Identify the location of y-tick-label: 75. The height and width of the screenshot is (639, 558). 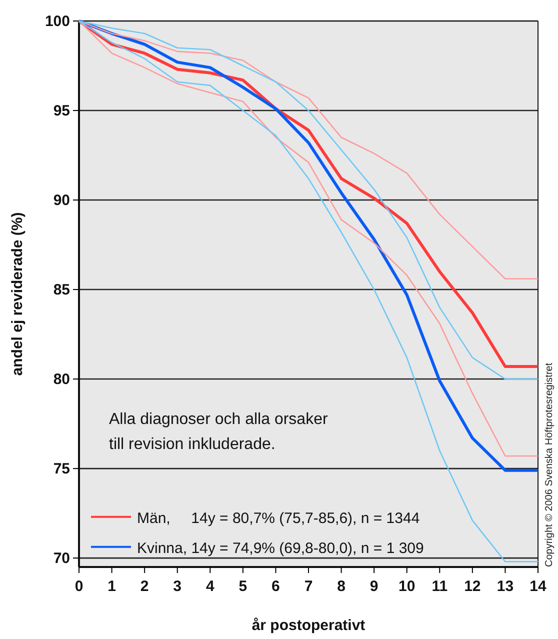
(61, 469).